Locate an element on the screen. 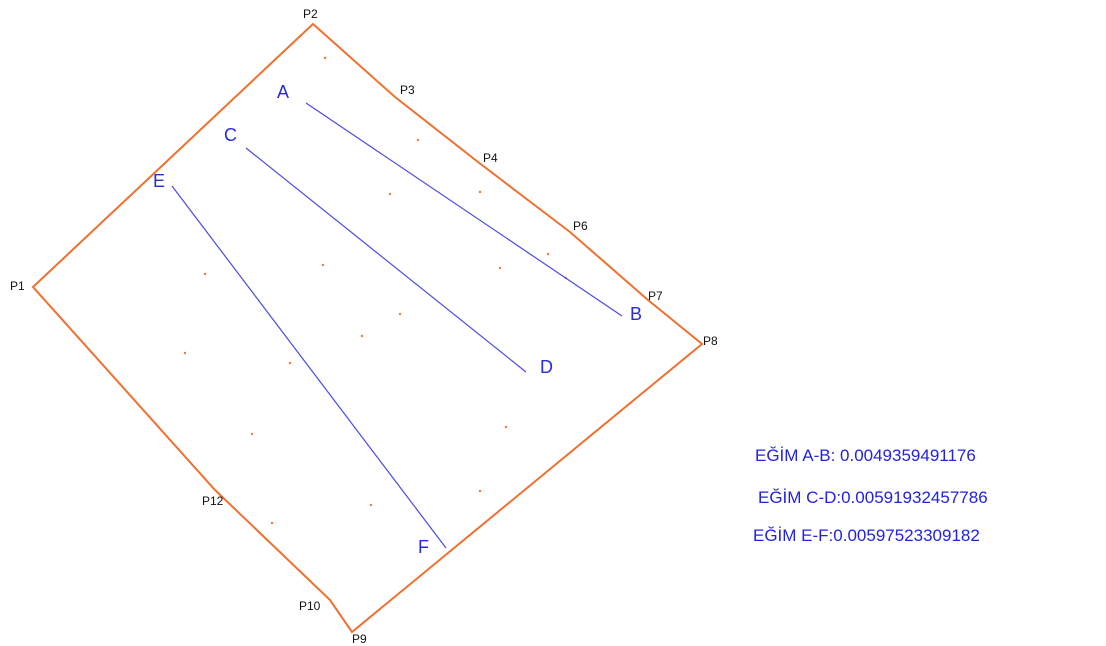 This screenshot has width=1106, height=646. point-label: P2 is located at coordinates (310, 14).